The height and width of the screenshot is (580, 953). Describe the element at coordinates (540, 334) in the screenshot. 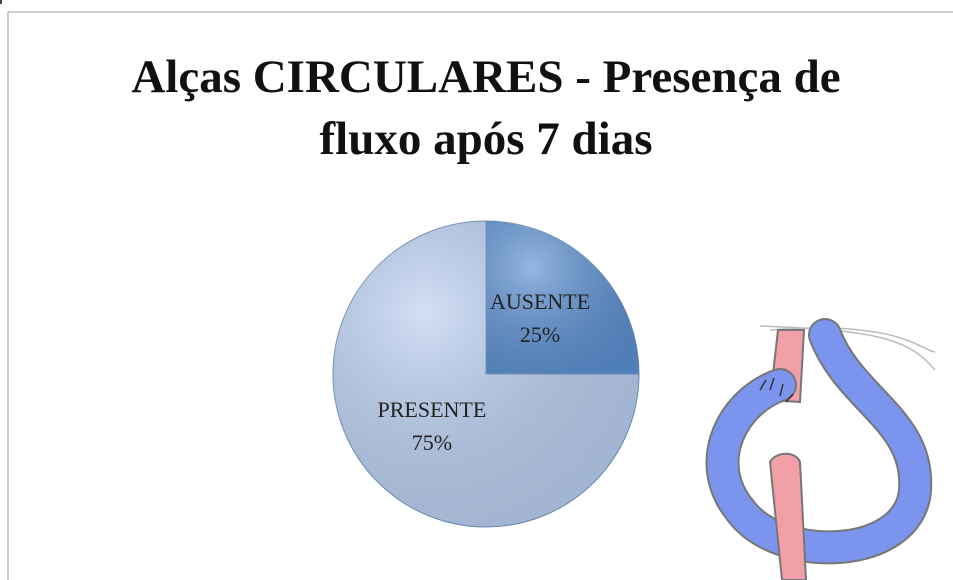

I see `slice-value-label: 25%` at that location.